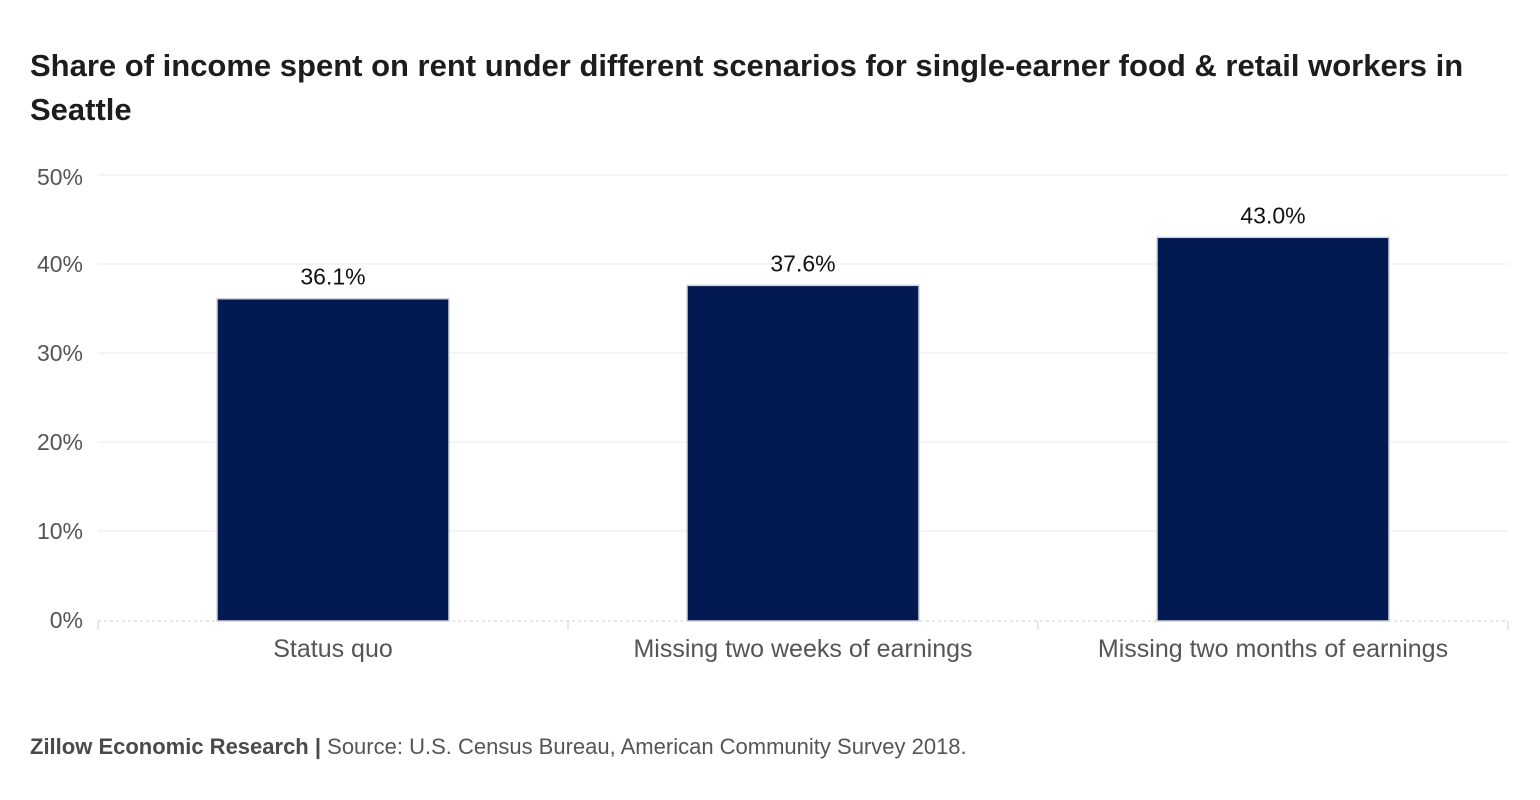 The image size is (1540, 800). Describe the element at coordinates (1272, 215) in the screenshot. I see `data-label: 43.0%` at that location.